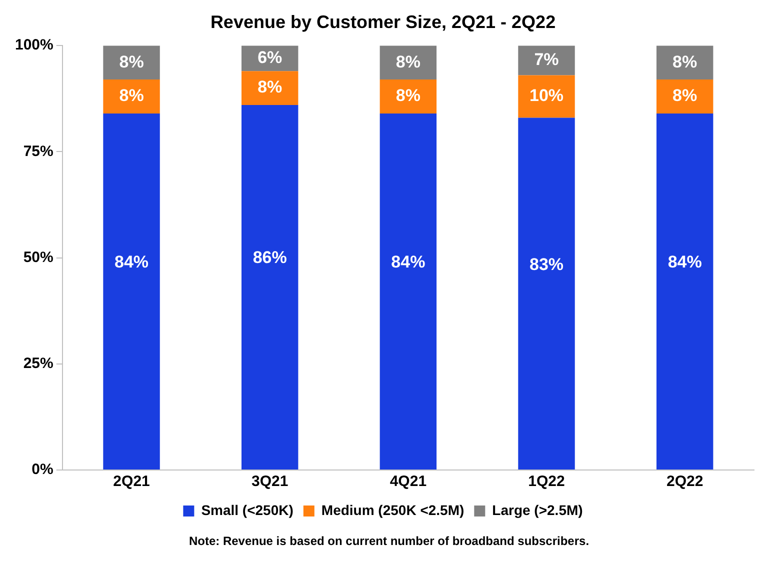 Image resolution: width=778 pixels, height=574 pixels. Describe the element at coordinates (43, 469) in the screenshot. I see `y-tick-label: 0%` at that location.